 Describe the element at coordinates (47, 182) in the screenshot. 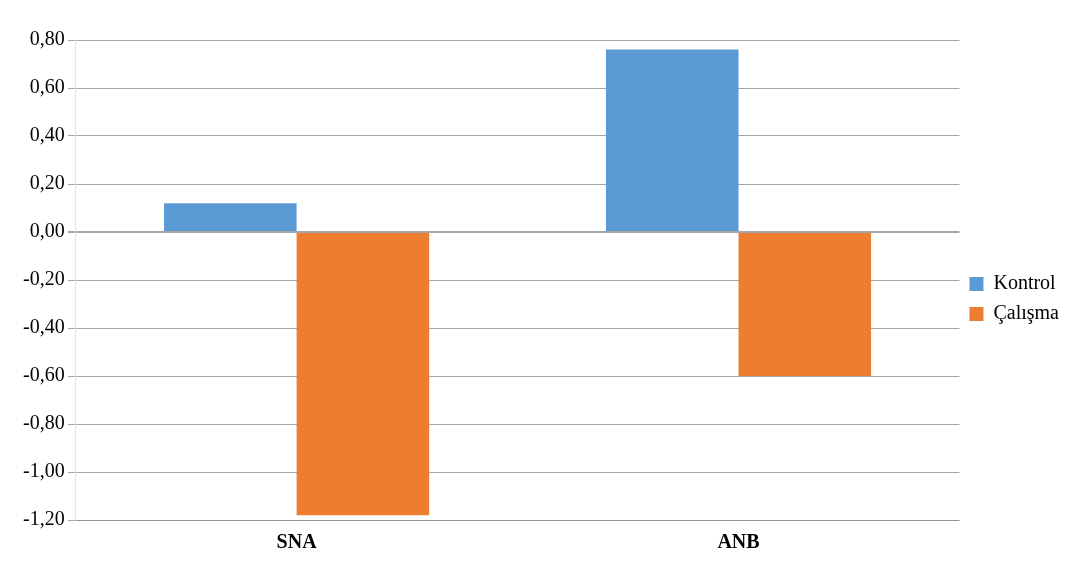

I see `y-tick-label: 0,20` at that location.